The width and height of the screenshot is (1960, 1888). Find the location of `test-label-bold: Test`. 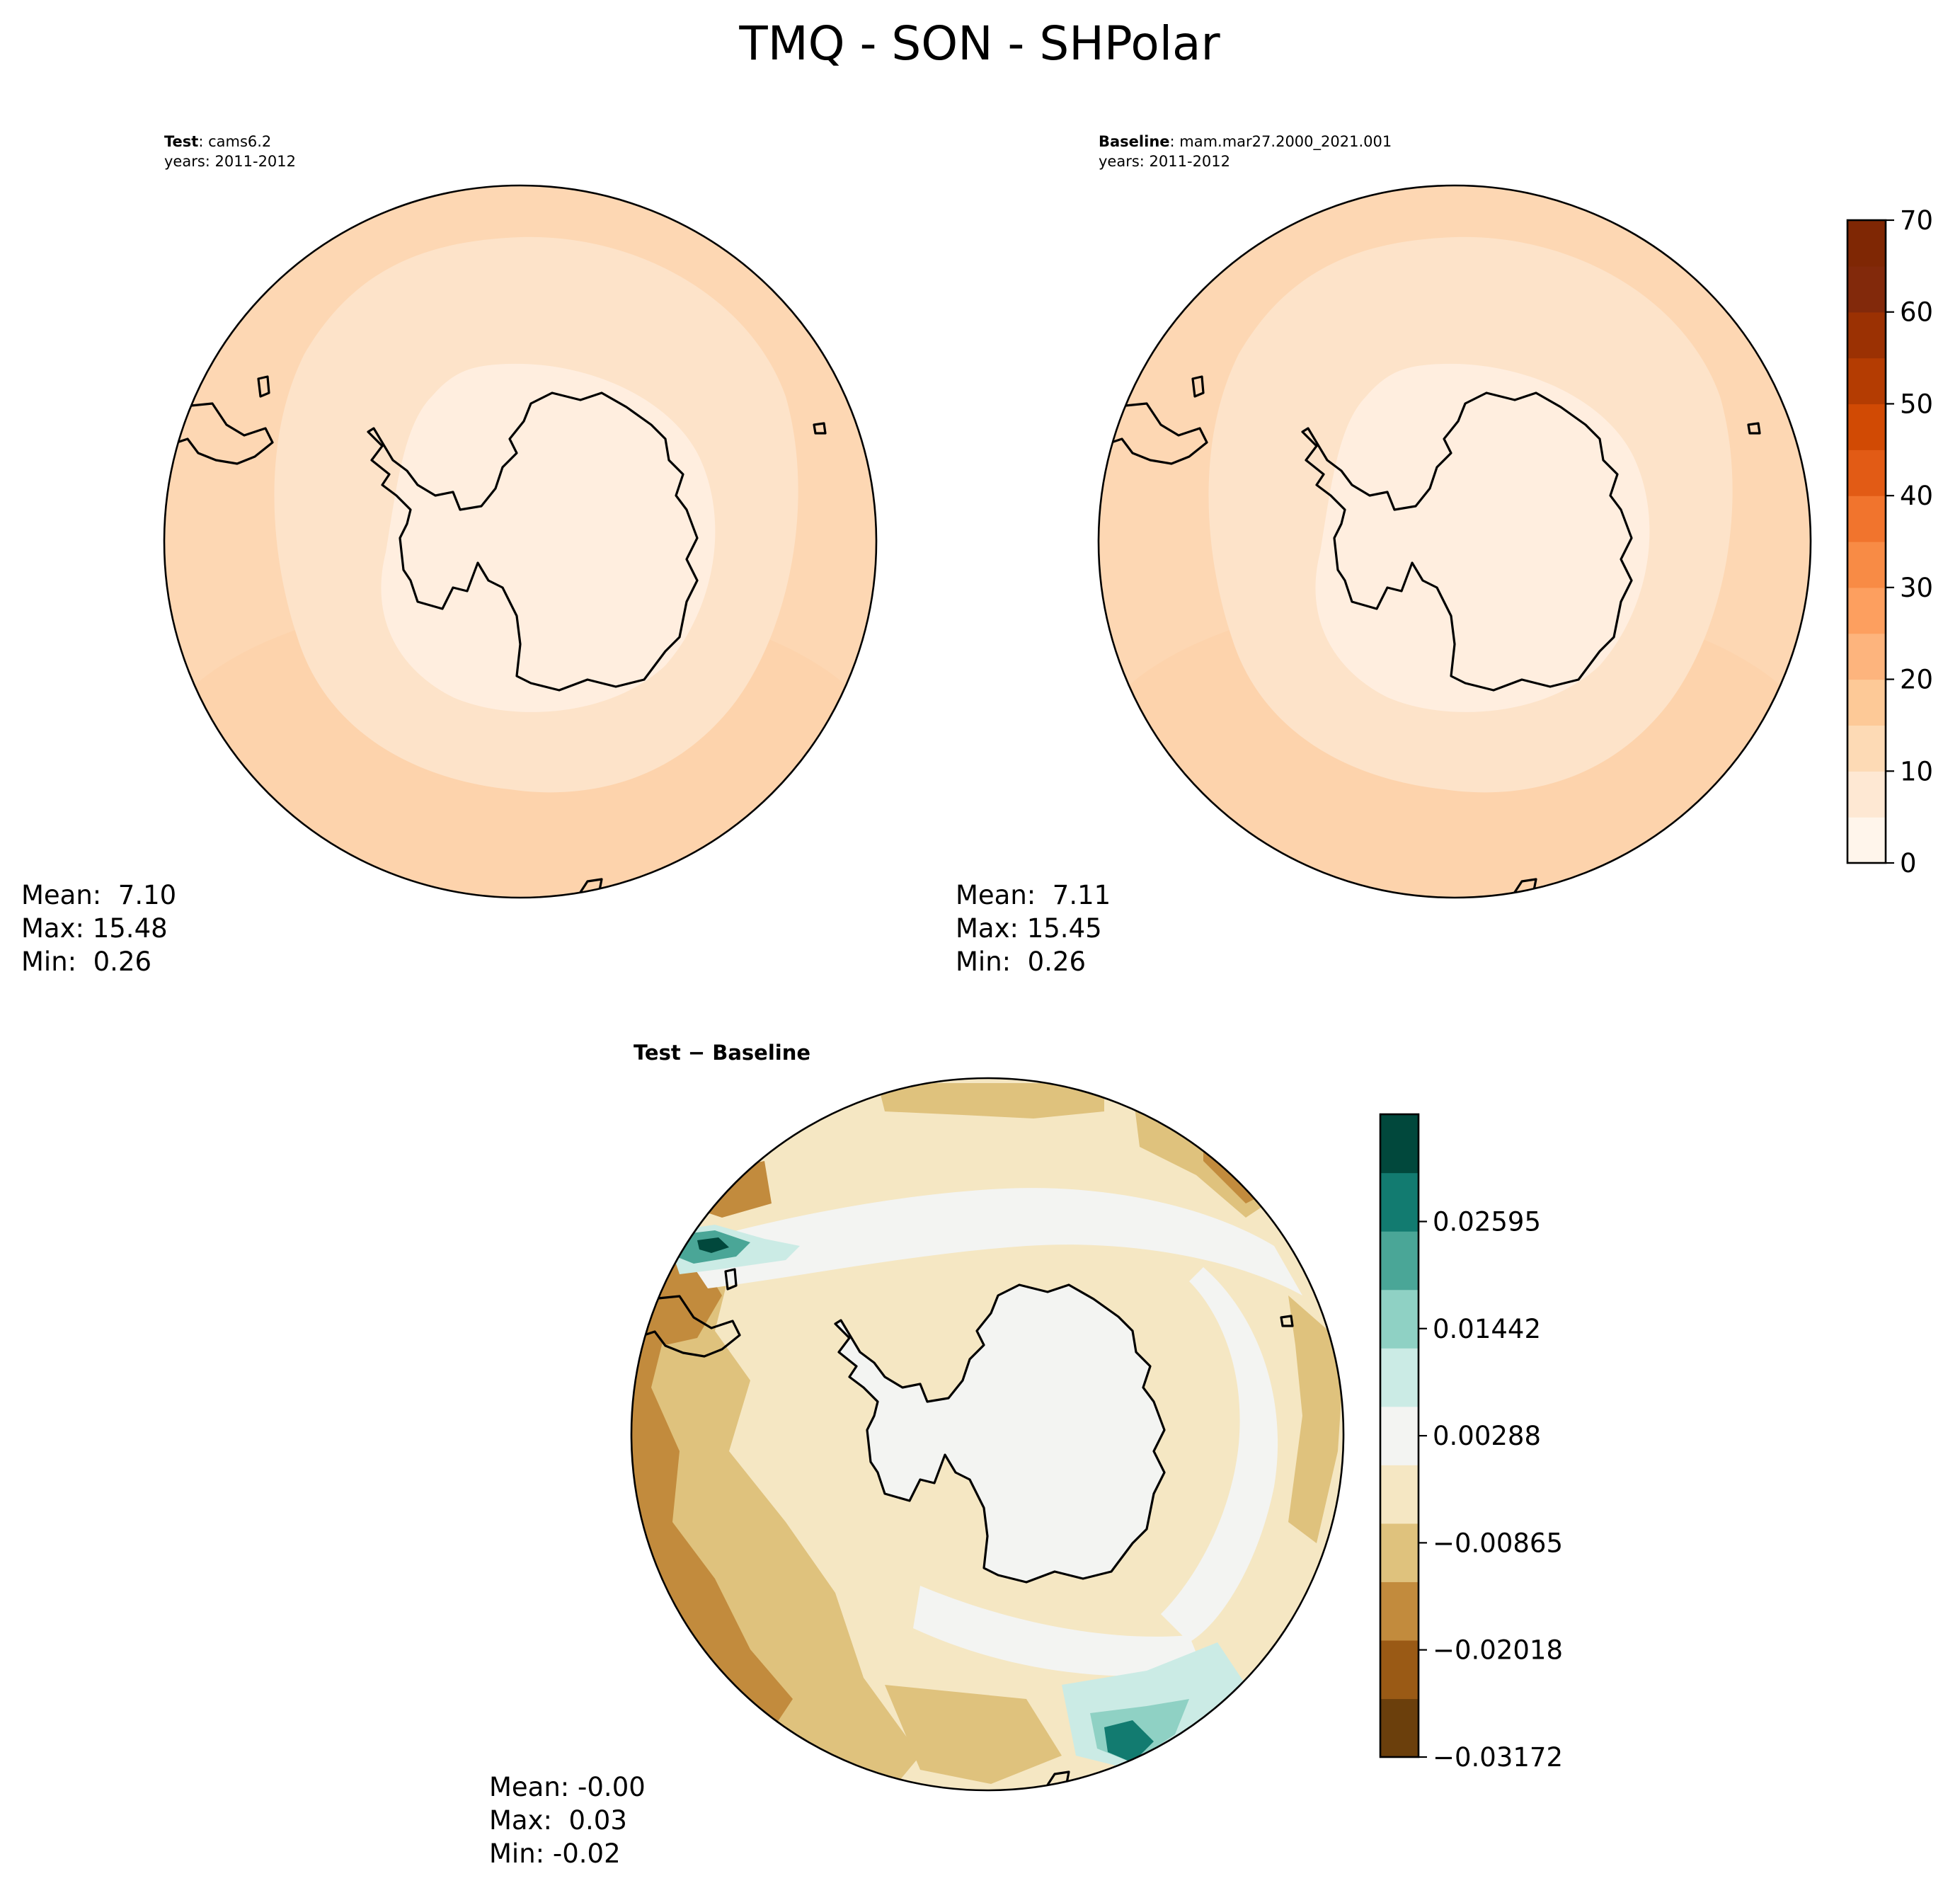

test-label-bold: Test is located at coordinates (181, 142).